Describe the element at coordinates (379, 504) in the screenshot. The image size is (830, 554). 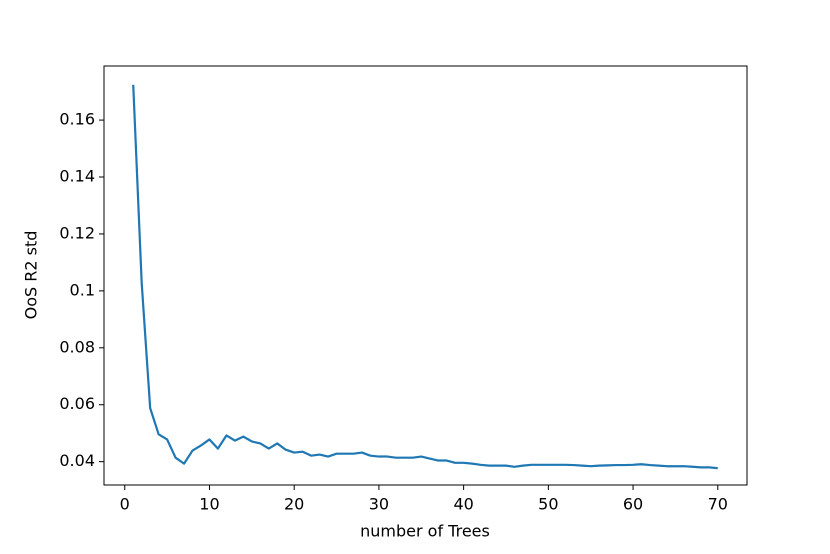
I see `x-tick-label: 30` at that location.